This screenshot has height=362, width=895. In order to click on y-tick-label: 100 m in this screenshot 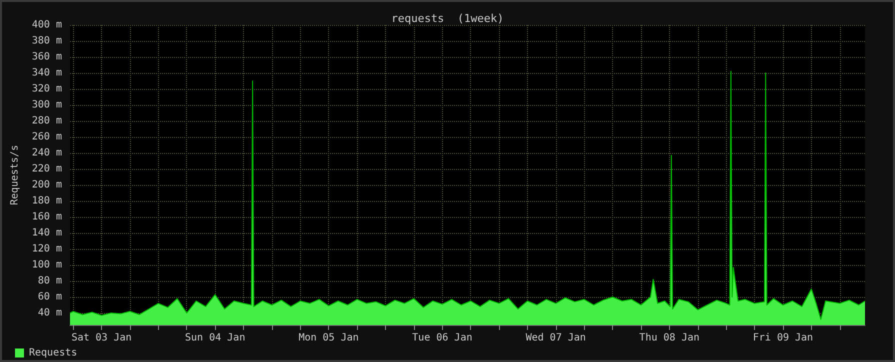, I will do `click(47, 265)`.